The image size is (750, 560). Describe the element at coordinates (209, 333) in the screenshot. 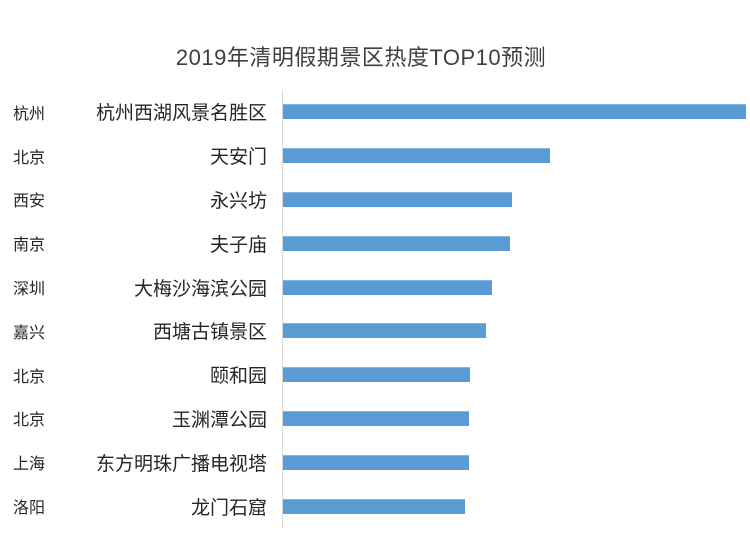

I see `venue-label: 西塘古镇景区` at that location.